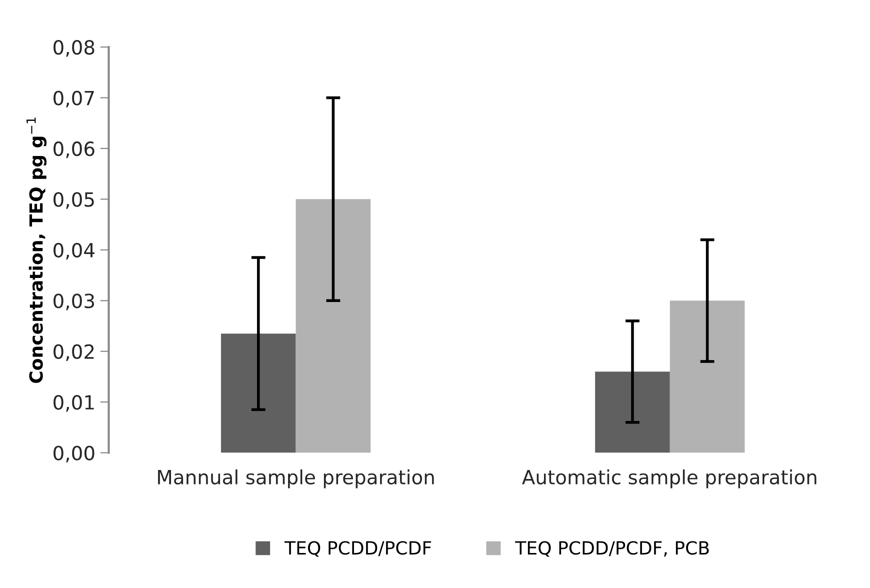 Image resolution: width=870 pixels, height=588 pixels. I want to click on y-tick-label: 0,06, so click(74, 149).